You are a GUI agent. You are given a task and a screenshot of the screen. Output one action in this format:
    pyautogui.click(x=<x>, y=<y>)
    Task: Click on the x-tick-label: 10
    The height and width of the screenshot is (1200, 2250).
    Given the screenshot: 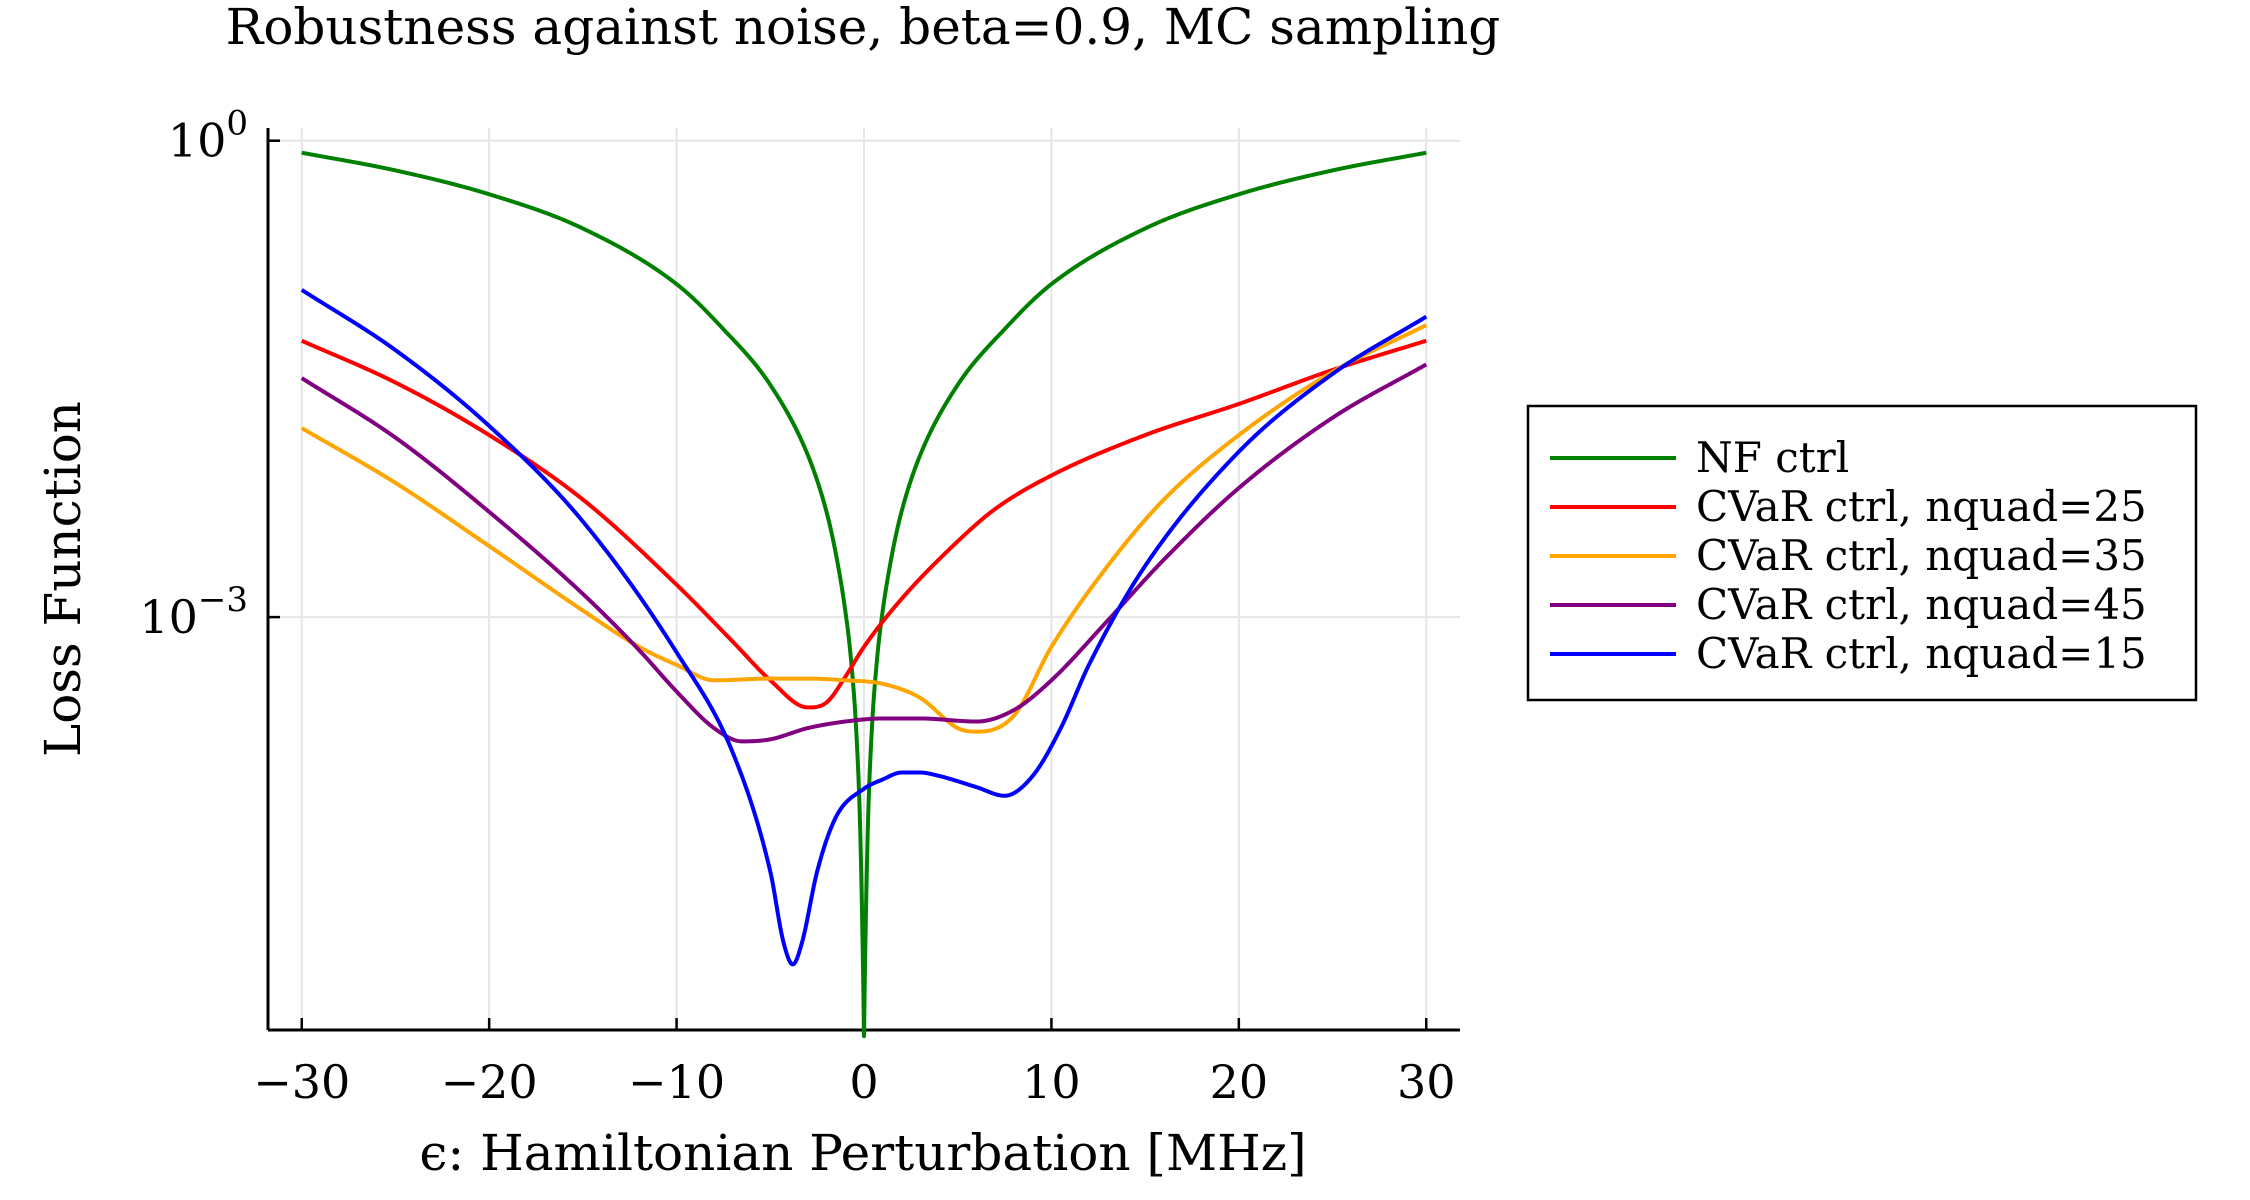 What is the action you would take?
    pyautogui.click(x=1051, y=1082)
    